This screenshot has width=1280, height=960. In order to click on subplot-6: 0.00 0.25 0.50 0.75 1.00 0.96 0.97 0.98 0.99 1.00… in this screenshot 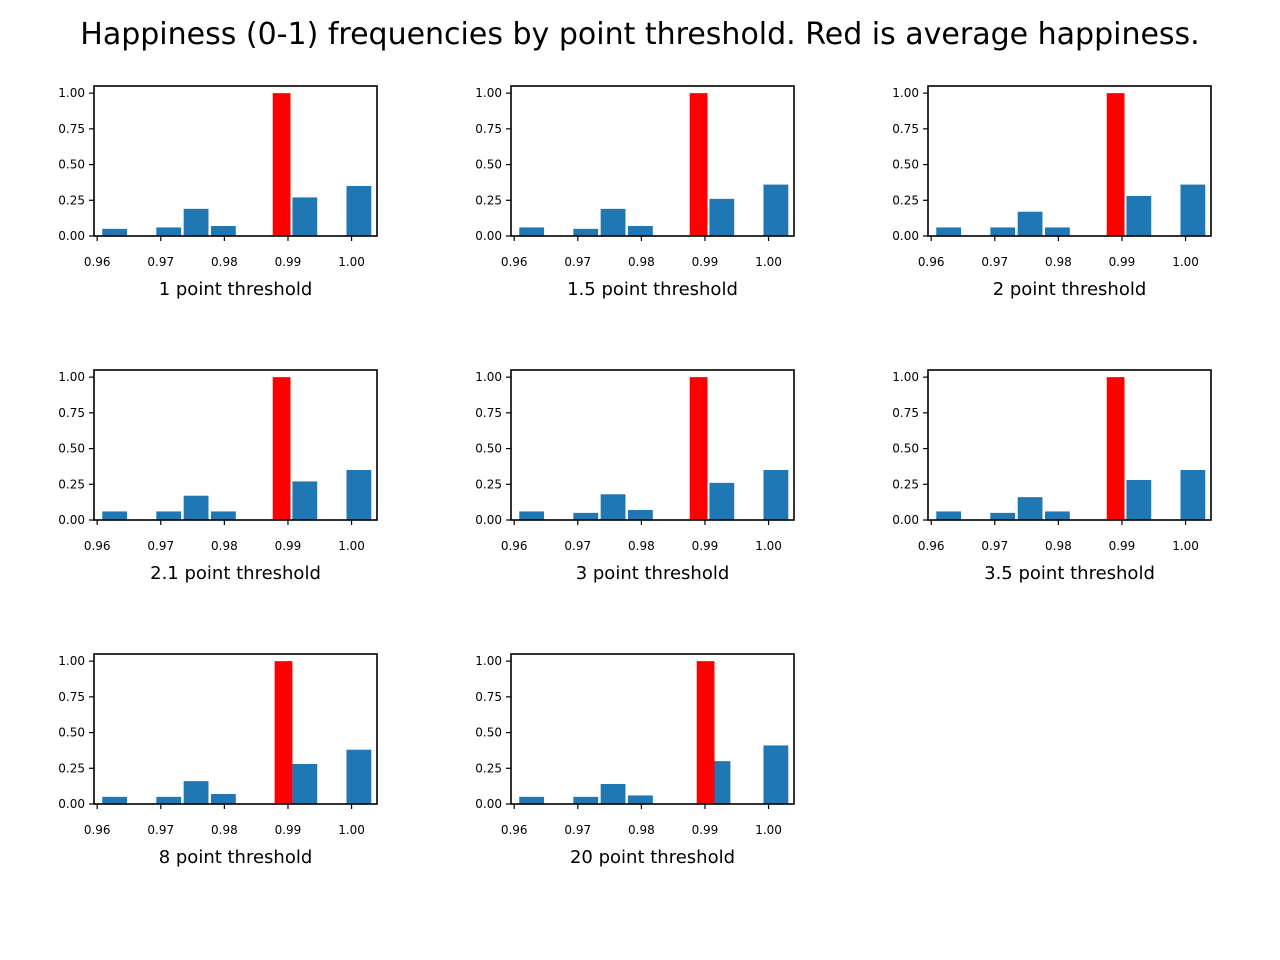, I will do `click(1052, 476)`.